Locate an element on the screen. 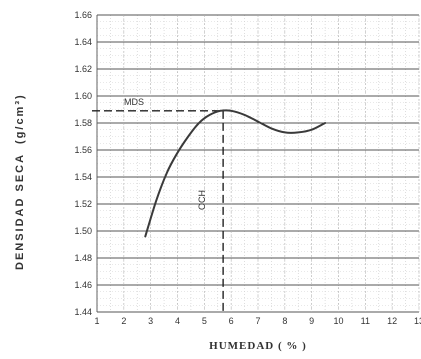  x-tick-label: 7 is located at coordinates (257, 321).